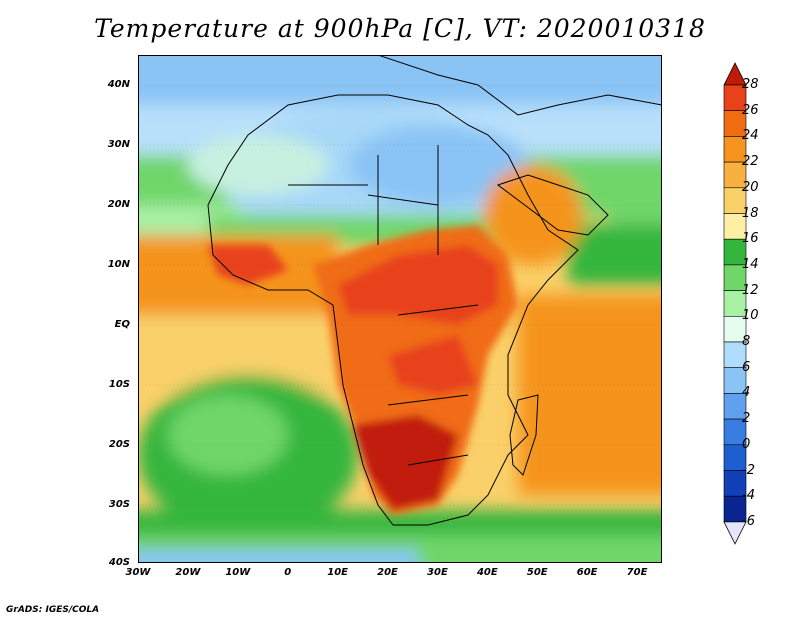  Describe the element at coordinates (637, 572) in the screenshot. I see `lon-tick-label: 70E` at that location.